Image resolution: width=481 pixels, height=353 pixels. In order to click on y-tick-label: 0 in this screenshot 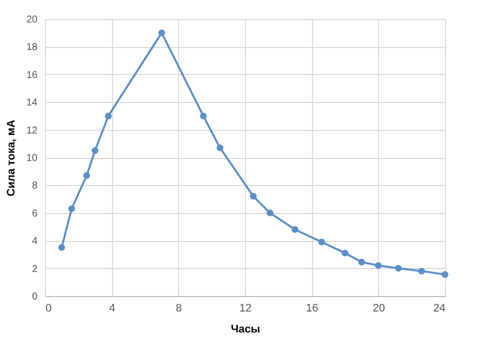, I will do `click(35, 297)`.